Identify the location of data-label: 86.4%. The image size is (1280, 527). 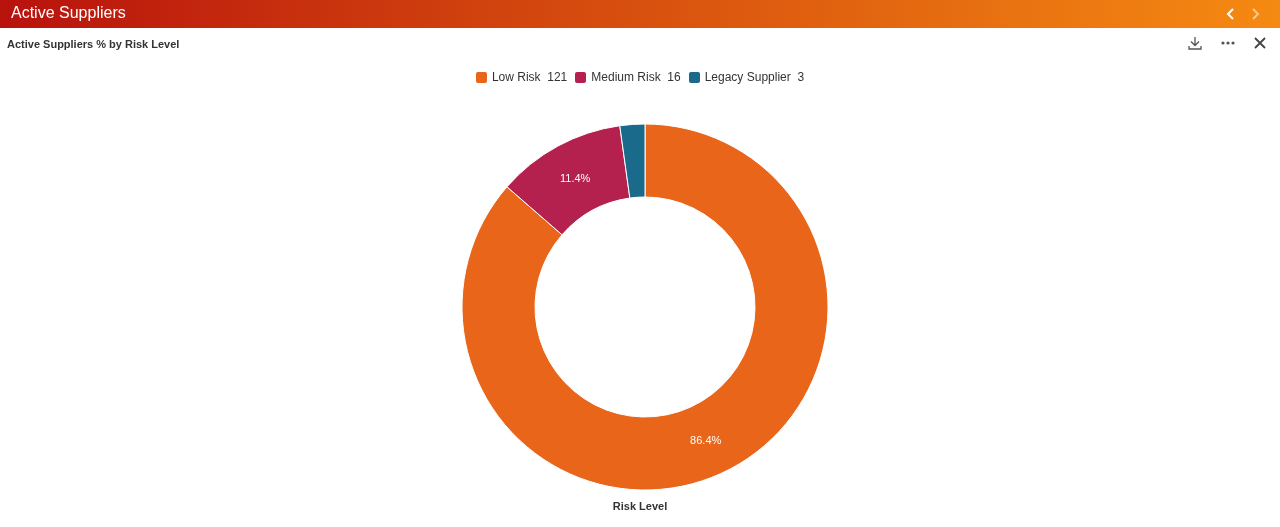
(706, 440).